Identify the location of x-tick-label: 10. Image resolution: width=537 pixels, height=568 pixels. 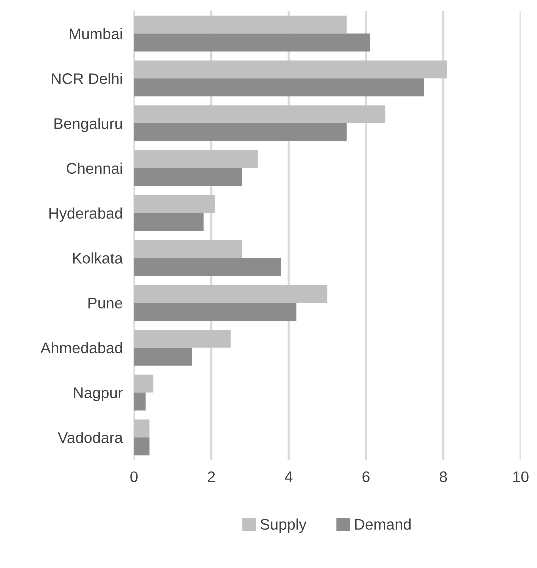
(521, 477).